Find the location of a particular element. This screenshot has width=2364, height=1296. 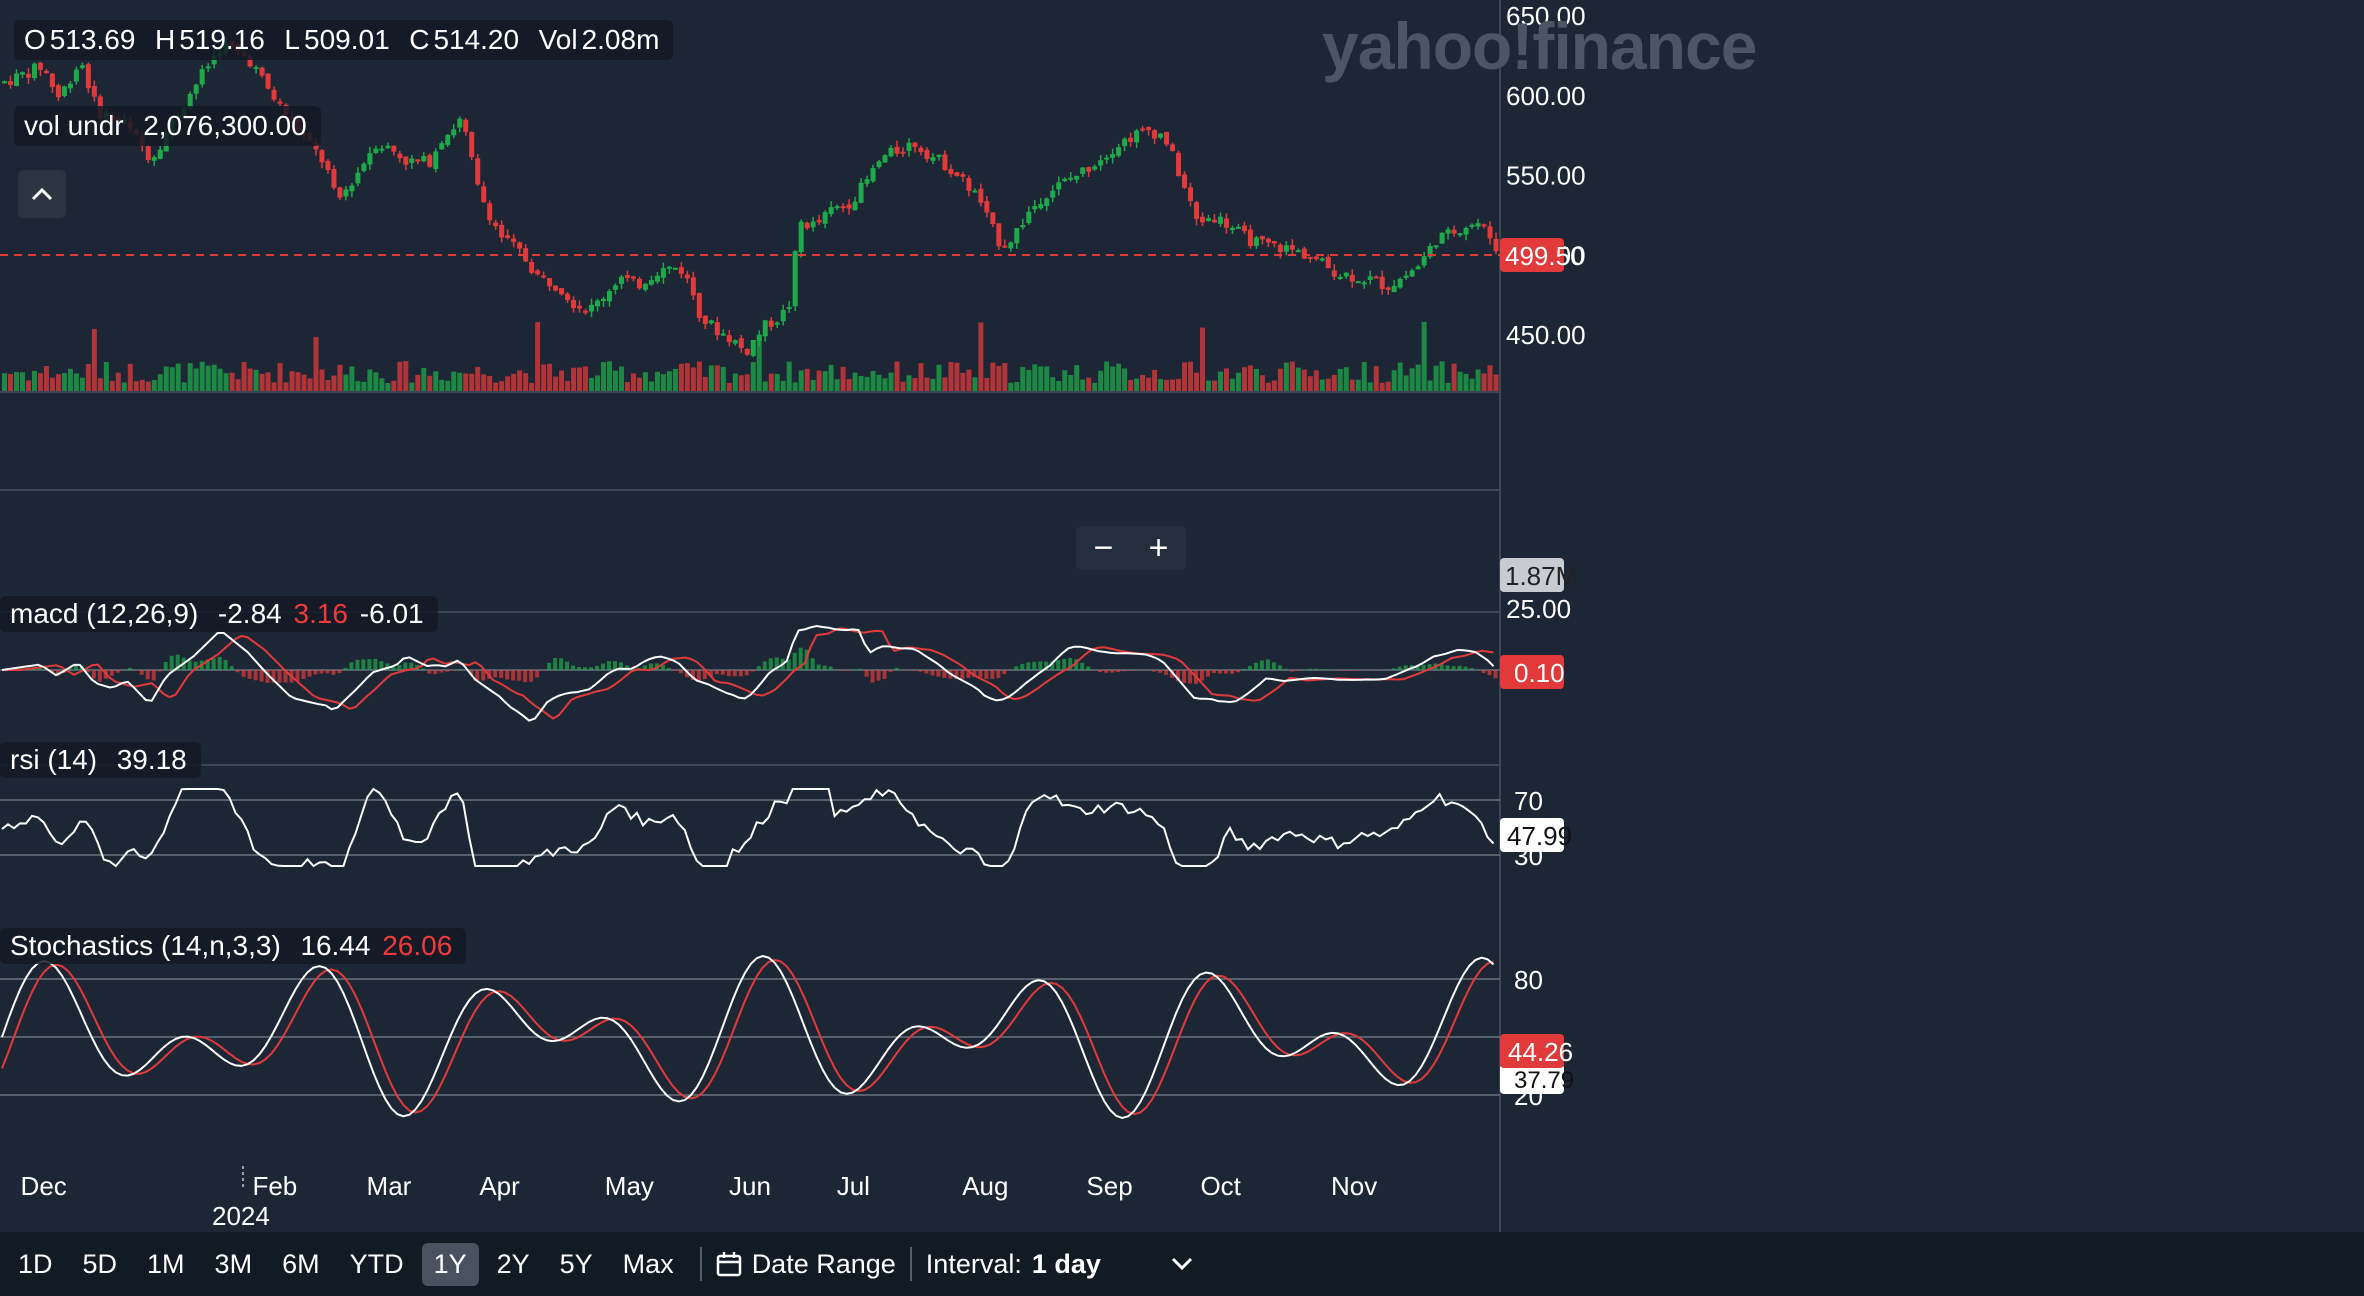

range-button-5y: 5Y is located at coordinates (576, 1263).